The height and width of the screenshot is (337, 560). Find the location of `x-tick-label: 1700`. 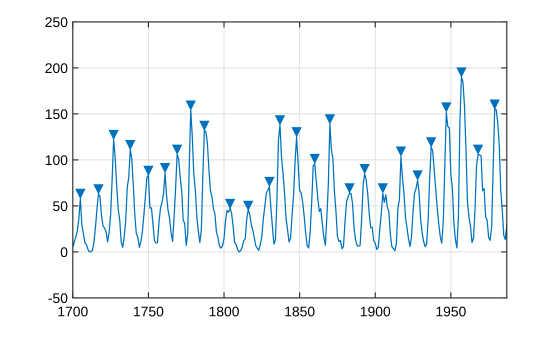

x-tick-label: 1700 is located at coordinates (73, 311).